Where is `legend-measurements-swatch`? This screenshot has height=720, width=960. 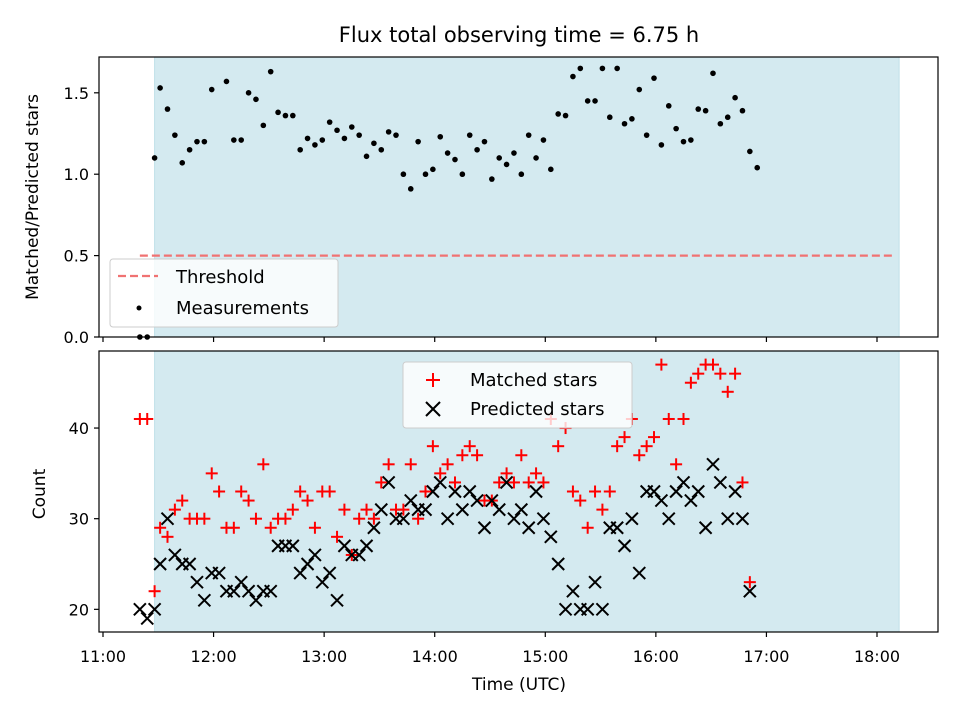 legend-measurements-swatch is located at coordinates (139, 308).